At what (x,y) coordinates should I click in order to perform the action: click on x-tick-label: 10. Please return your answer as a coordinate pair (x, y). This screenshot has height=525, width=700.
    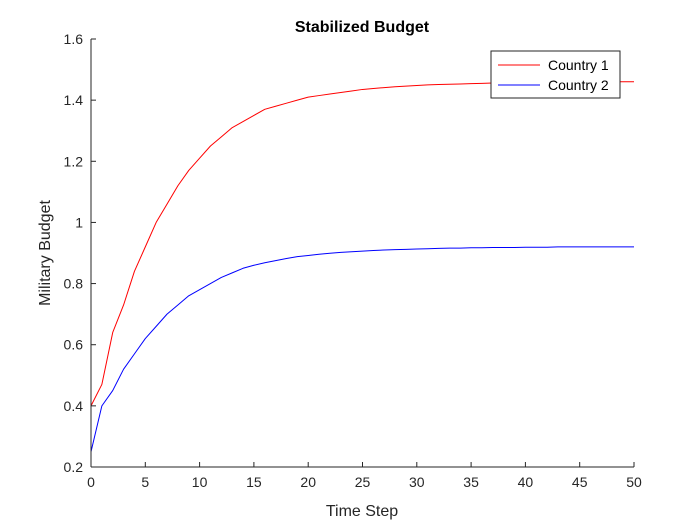
    Looking at the image, I should click on (200, 482).